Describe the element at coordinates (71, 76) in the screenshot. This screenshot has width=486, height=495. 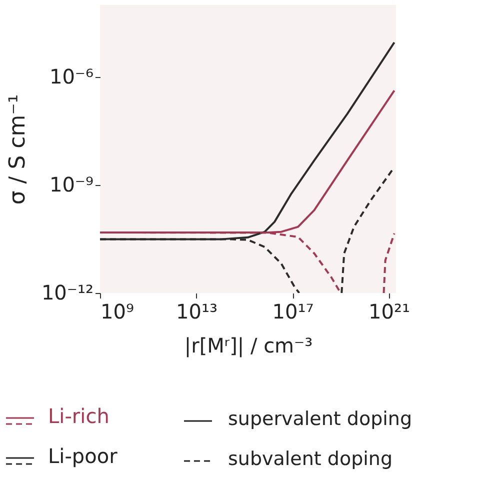
I see `y-tick-label: 10⁻⁶` at that location.